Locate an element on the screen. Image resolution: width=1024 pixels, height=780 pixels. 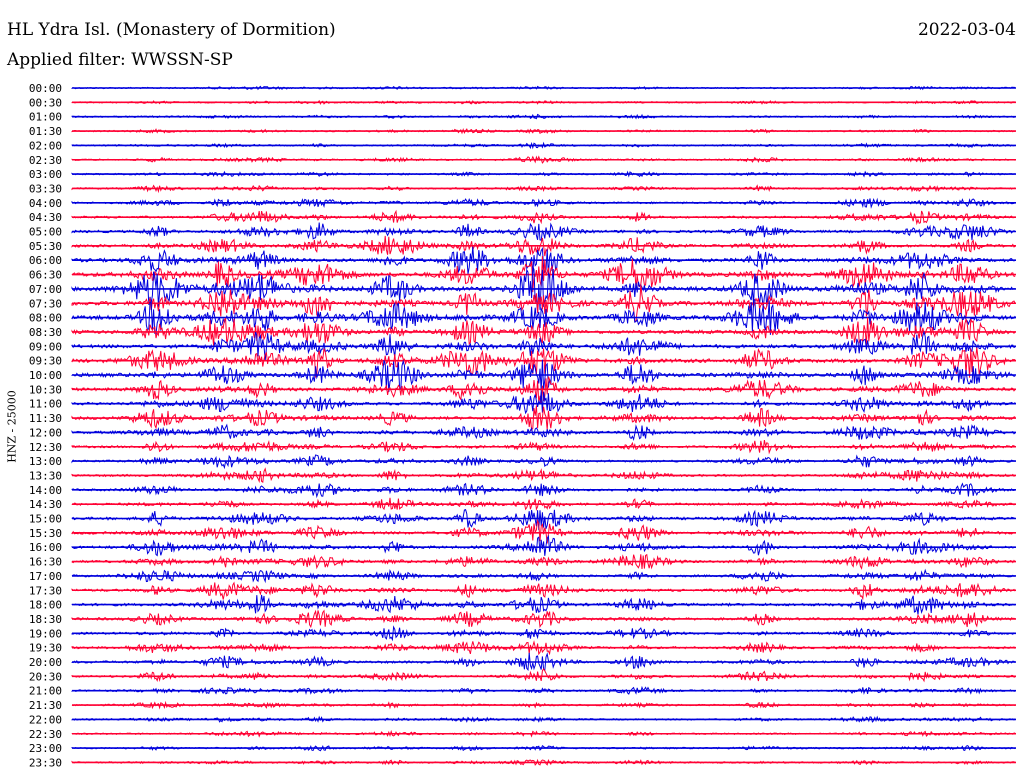
time-tick-label: 07:00 is located at coordinates (45, 289).